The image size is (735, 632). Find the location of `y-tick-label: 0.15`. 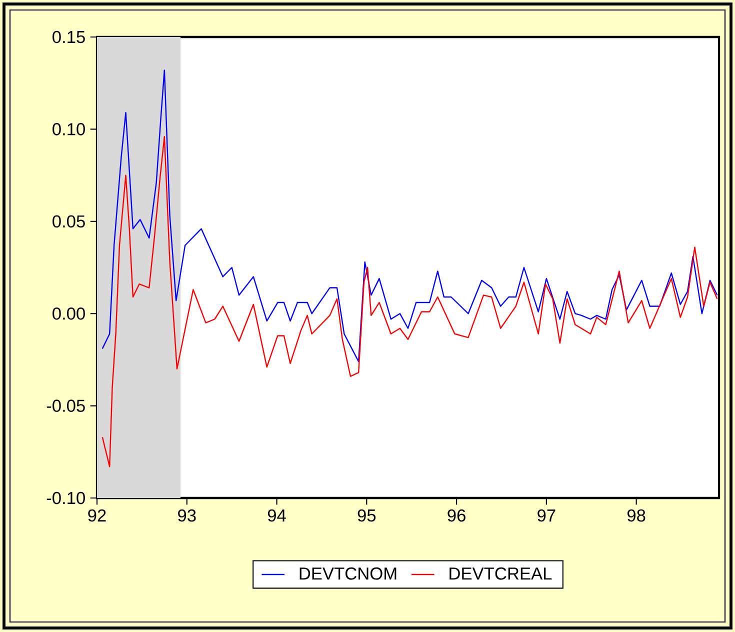

y-tick-label: 0.15 is located at coordinates (68, 37).